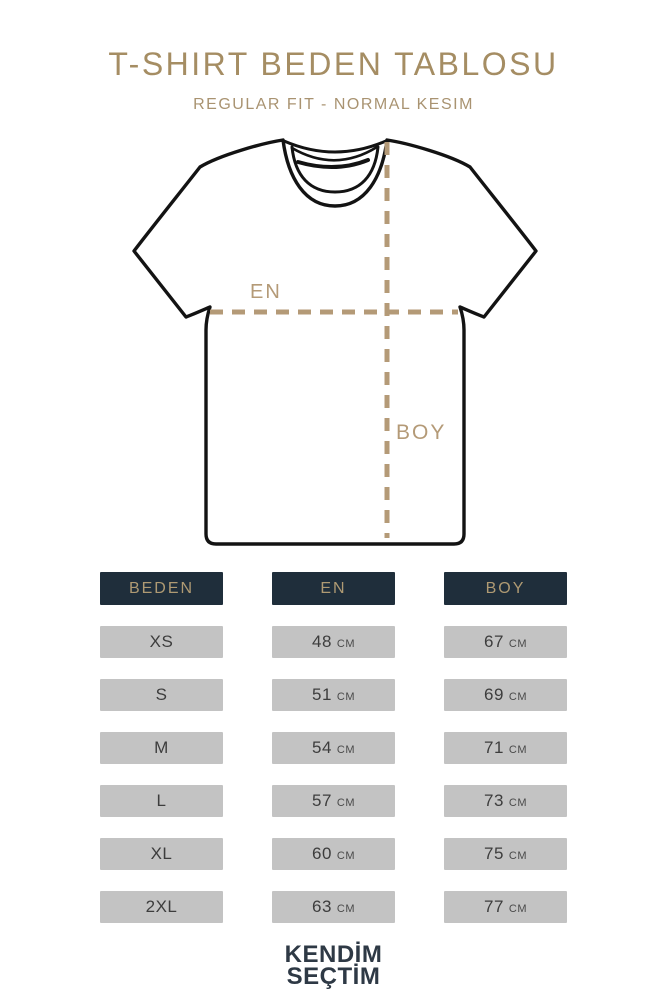 The height and width of the screenshot is (1000, 667). What do you see at coordinates (333, 954) in the screenshot?
I see `brand-logo-line1: KENDİM` at bounding box center [333, 954].